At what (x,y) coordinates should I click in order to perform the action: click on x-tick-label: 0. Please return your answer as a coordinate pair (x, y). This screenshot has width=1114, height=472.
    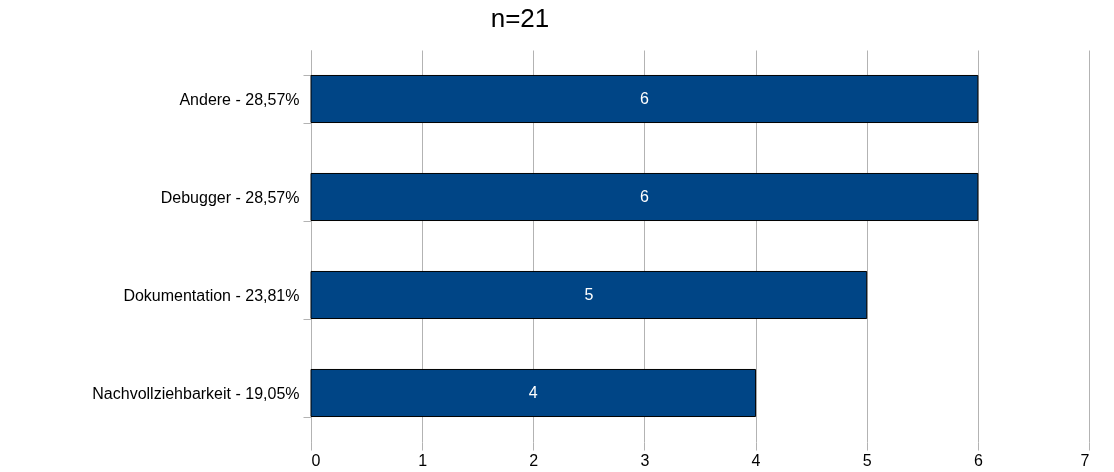
    Looking at the image, I should click on (316, 460).